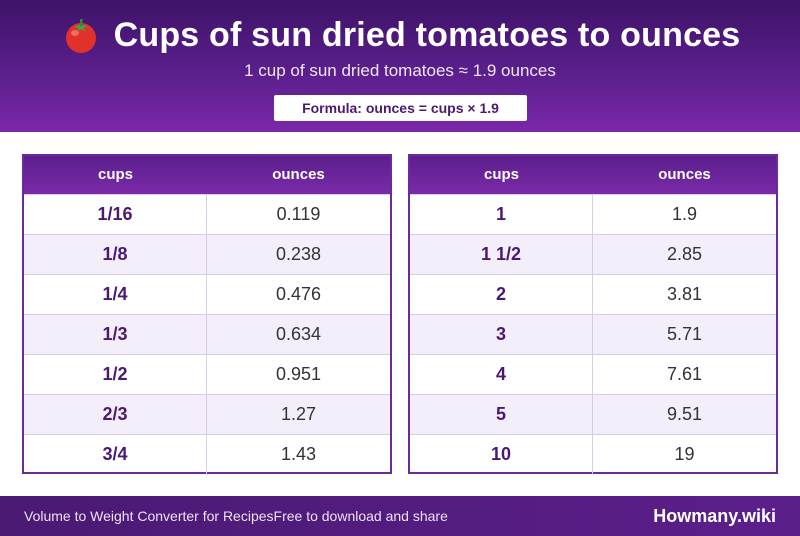  Describe the element at coordinates (501, 294) in the screenshot. I see `cups-cell: 2` at that location.